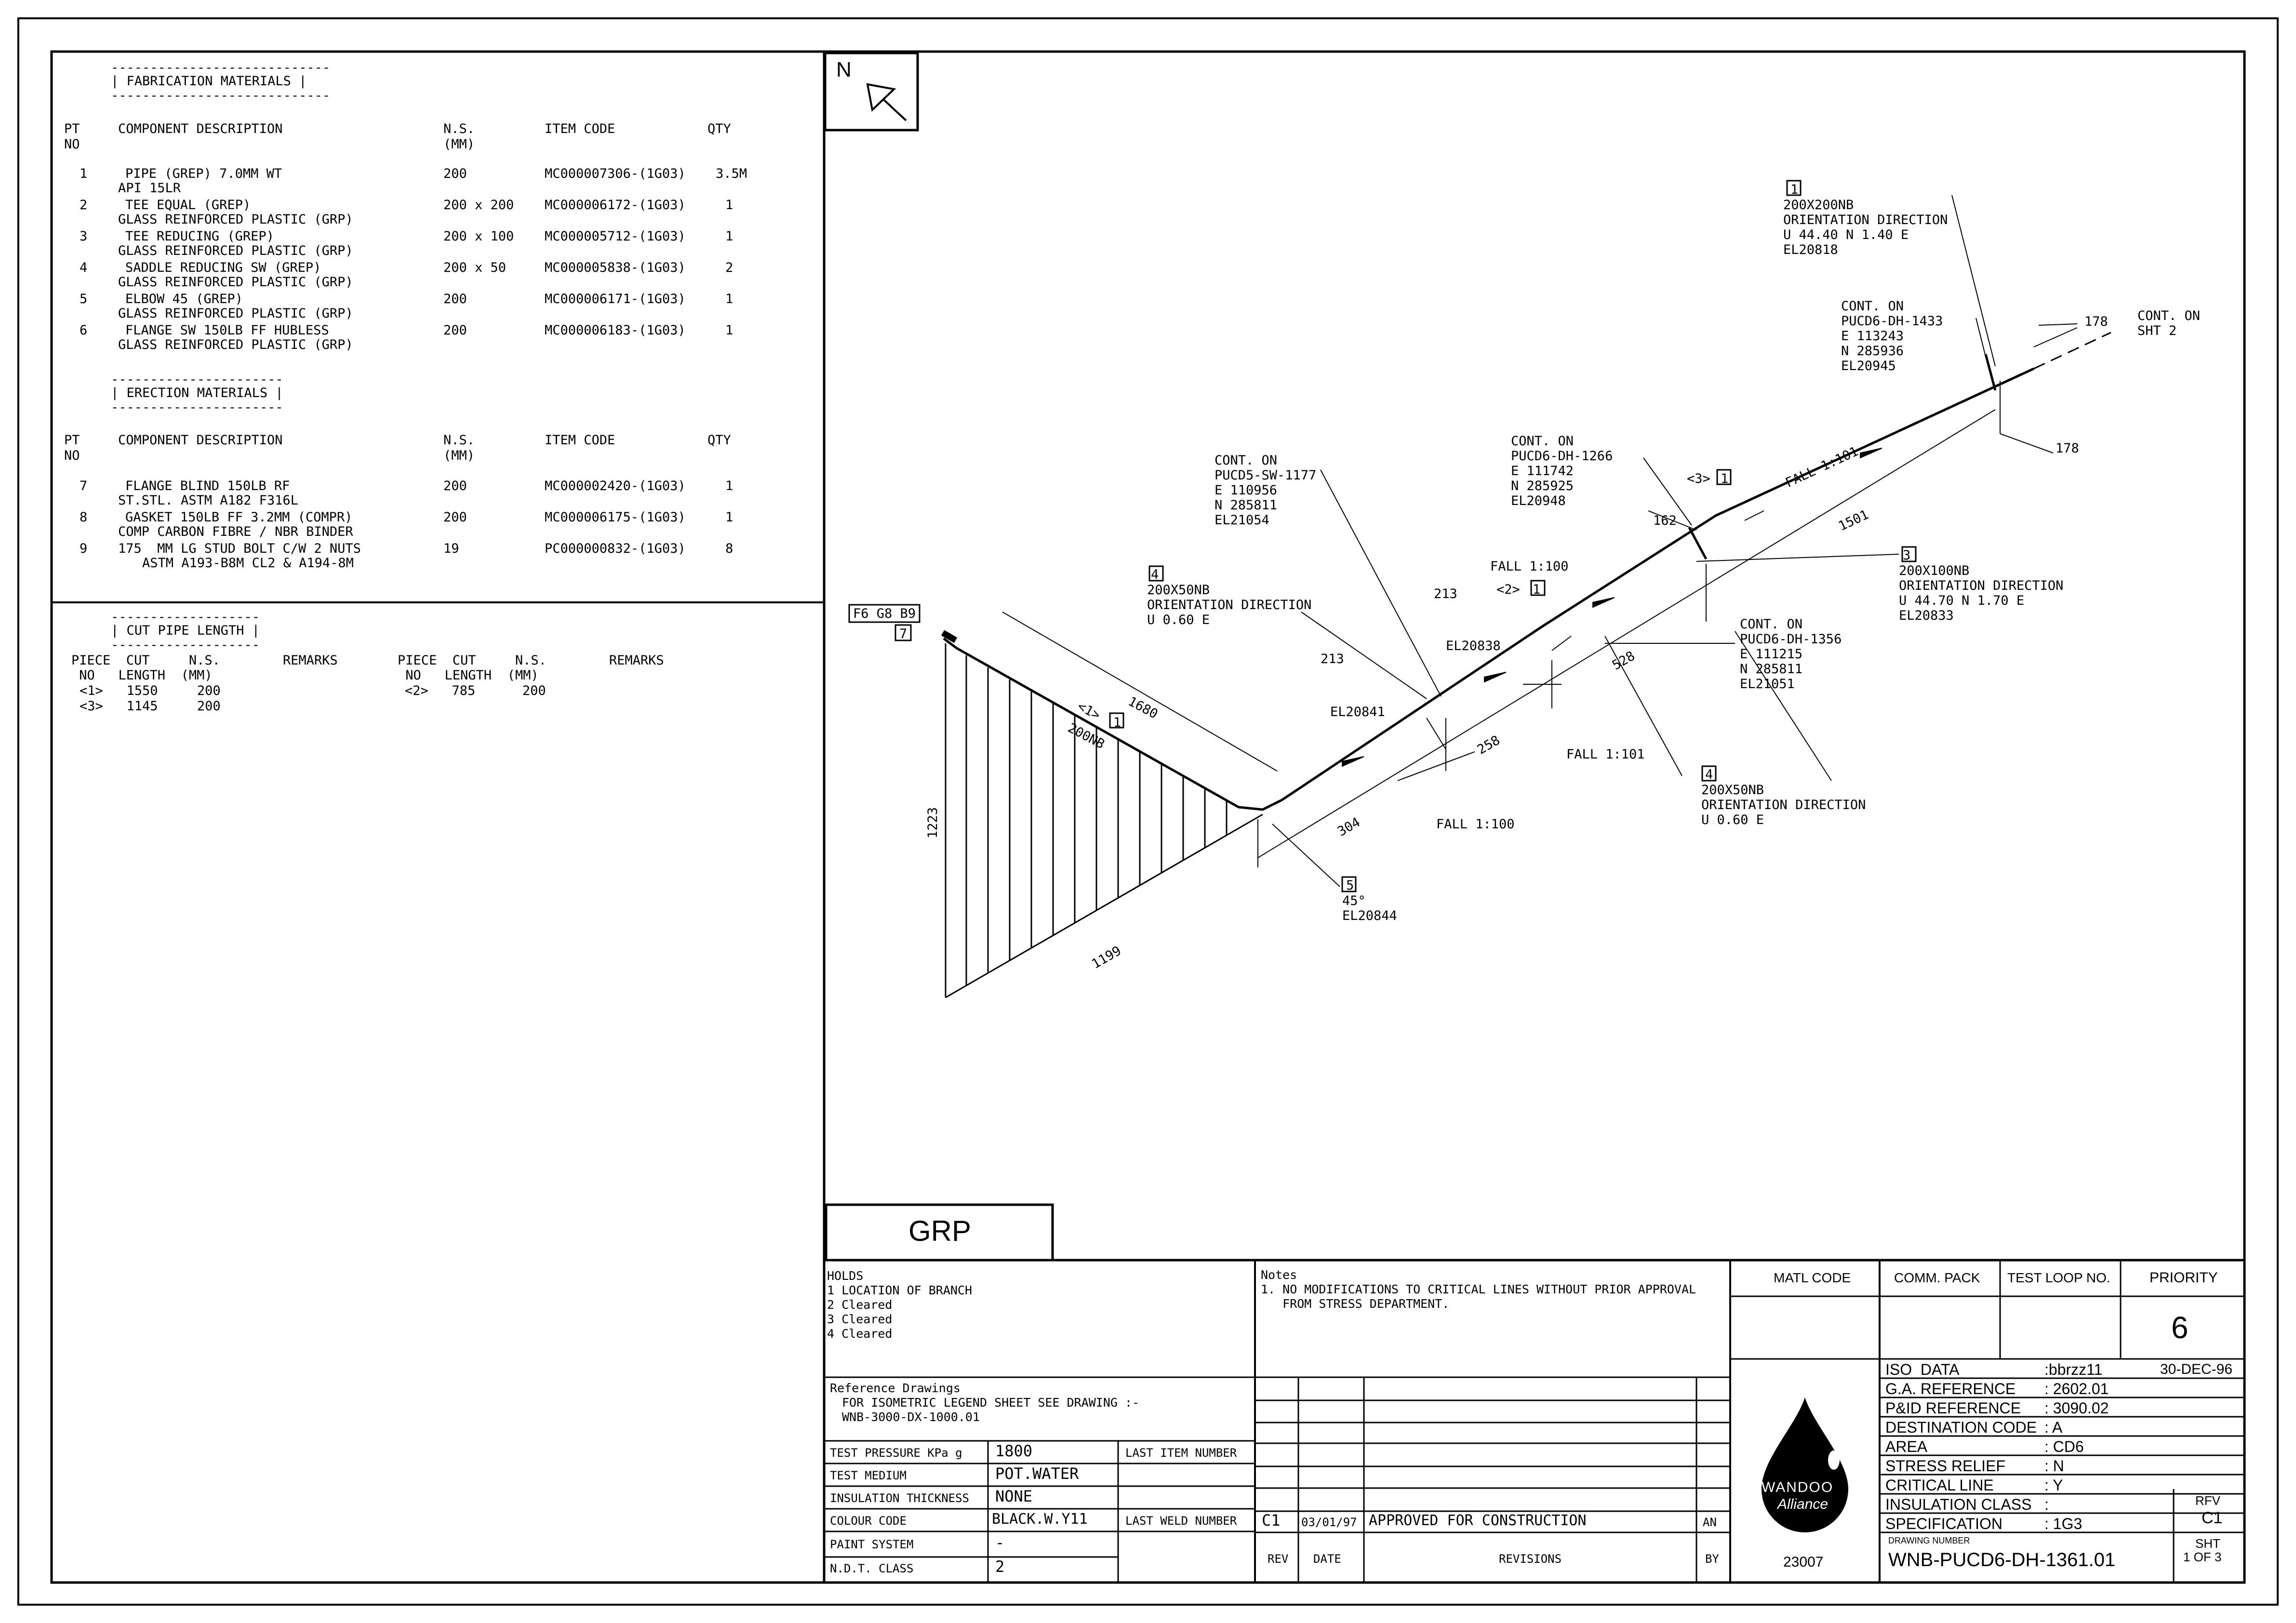 The height and width of the screenshot is (1623, 2296). What do you see at coordinates (199, 236) in the screenshot?
I see `fab-row-desc: TEE REDUCING (GREP)` at bounding box center [199, 236].